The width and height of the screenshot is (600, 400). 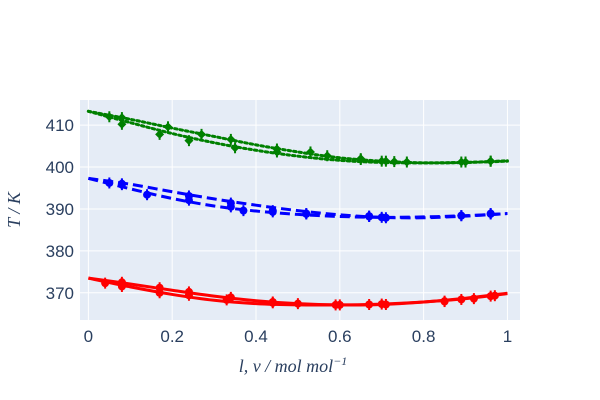 I want to click on x-tick-label: 0.8, so click(x=424, y=336).